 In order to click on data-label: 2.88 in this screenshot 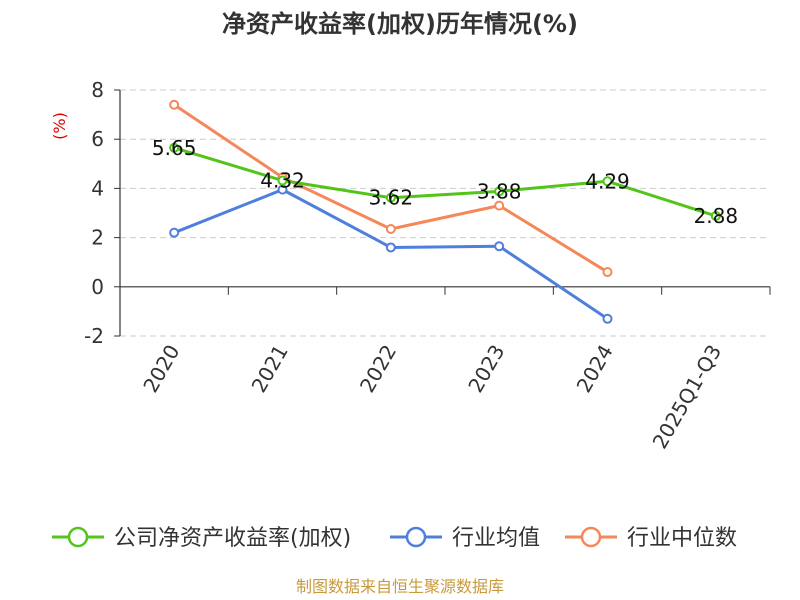, I will do `click(716, 216)`.